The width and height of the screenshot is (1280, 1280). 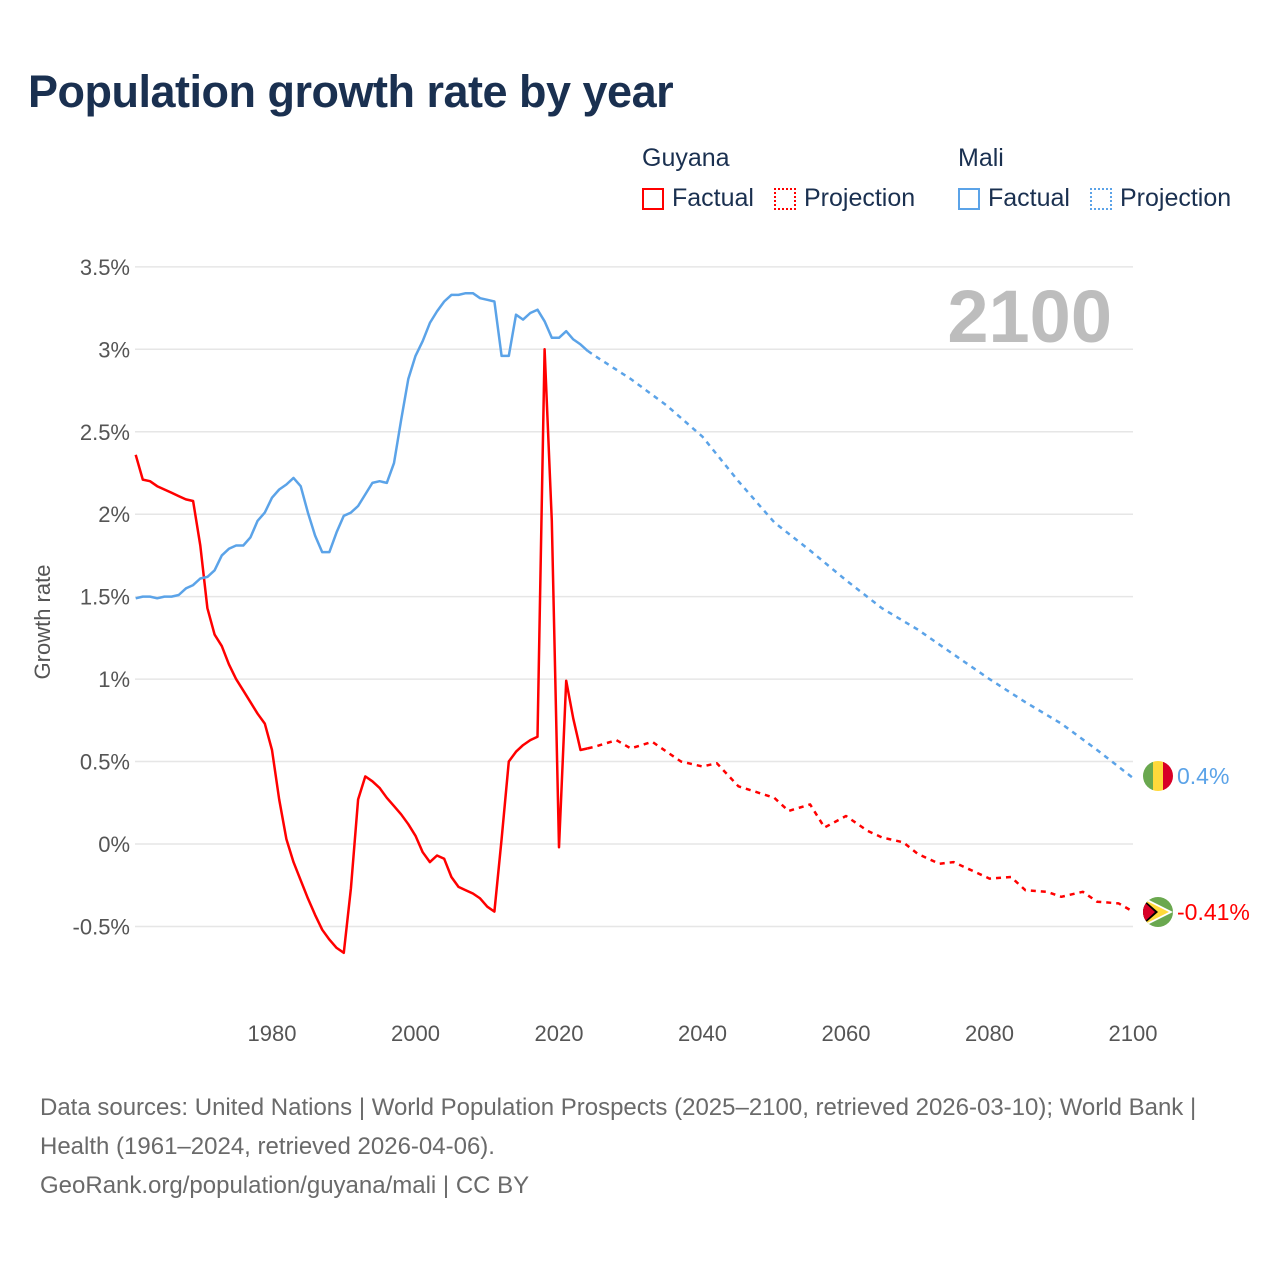 I want to click on y-tick-label: 0.5%, so click(x=105, y=762).